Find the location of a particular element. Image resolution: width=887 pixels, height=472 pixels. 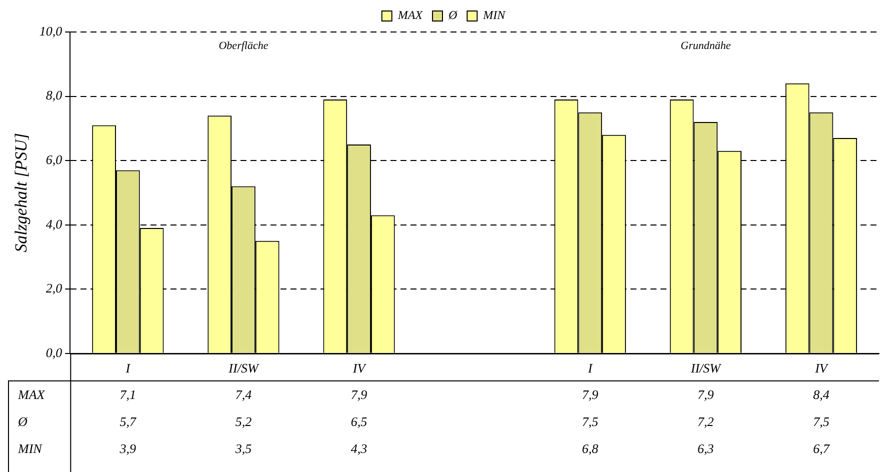

annotation: Oberfläche is located at coordinates (243, 46).